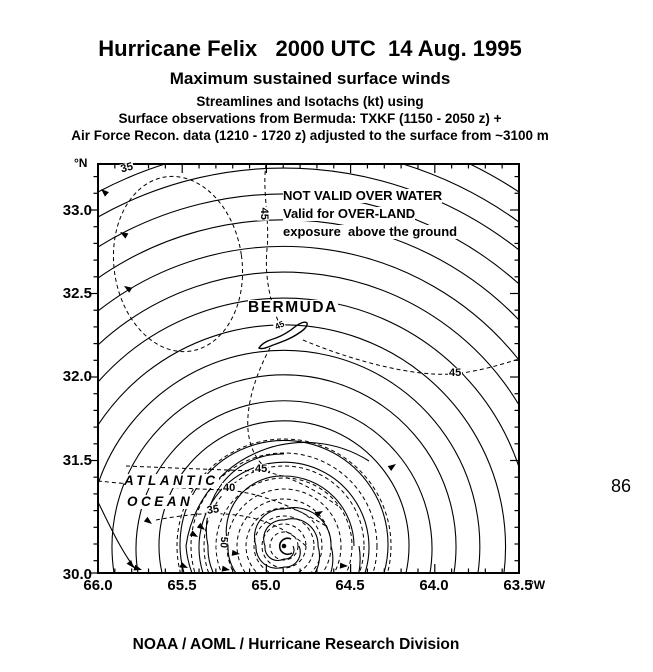 This screenshot has height=672, width=653. I want to click on x-tick-66.0: 66.0, so click(98, 585).